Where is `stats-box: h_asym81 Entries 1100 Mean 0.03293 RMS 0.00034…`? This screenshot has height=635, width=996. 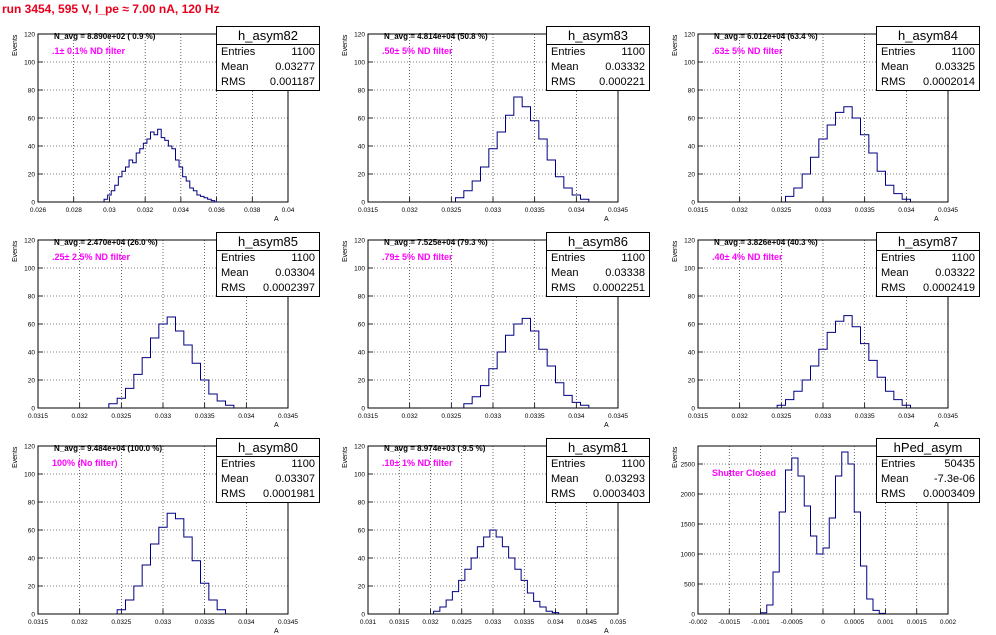
stats-box: h_asym81 Entries 1100 Mean 0.03293 RMS 0.00034… is located at coordinates (598, 470).